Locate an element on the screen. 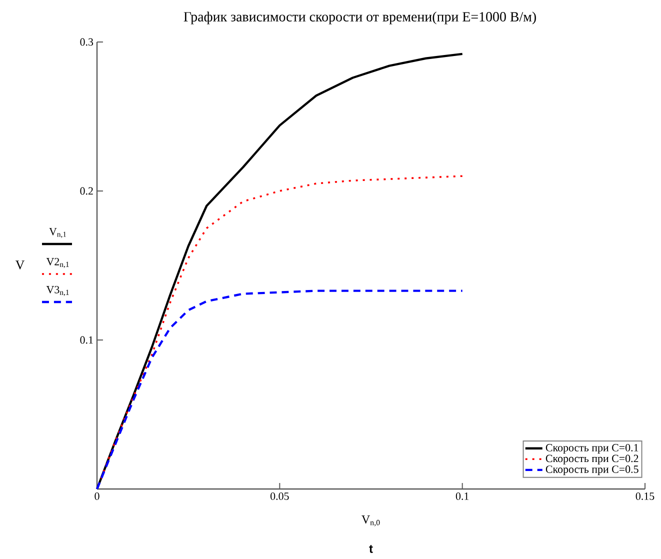 This screenshot has width=661, height=559. x-axis-title: V$_{n,0}$ is located at coordinates (371, 521).